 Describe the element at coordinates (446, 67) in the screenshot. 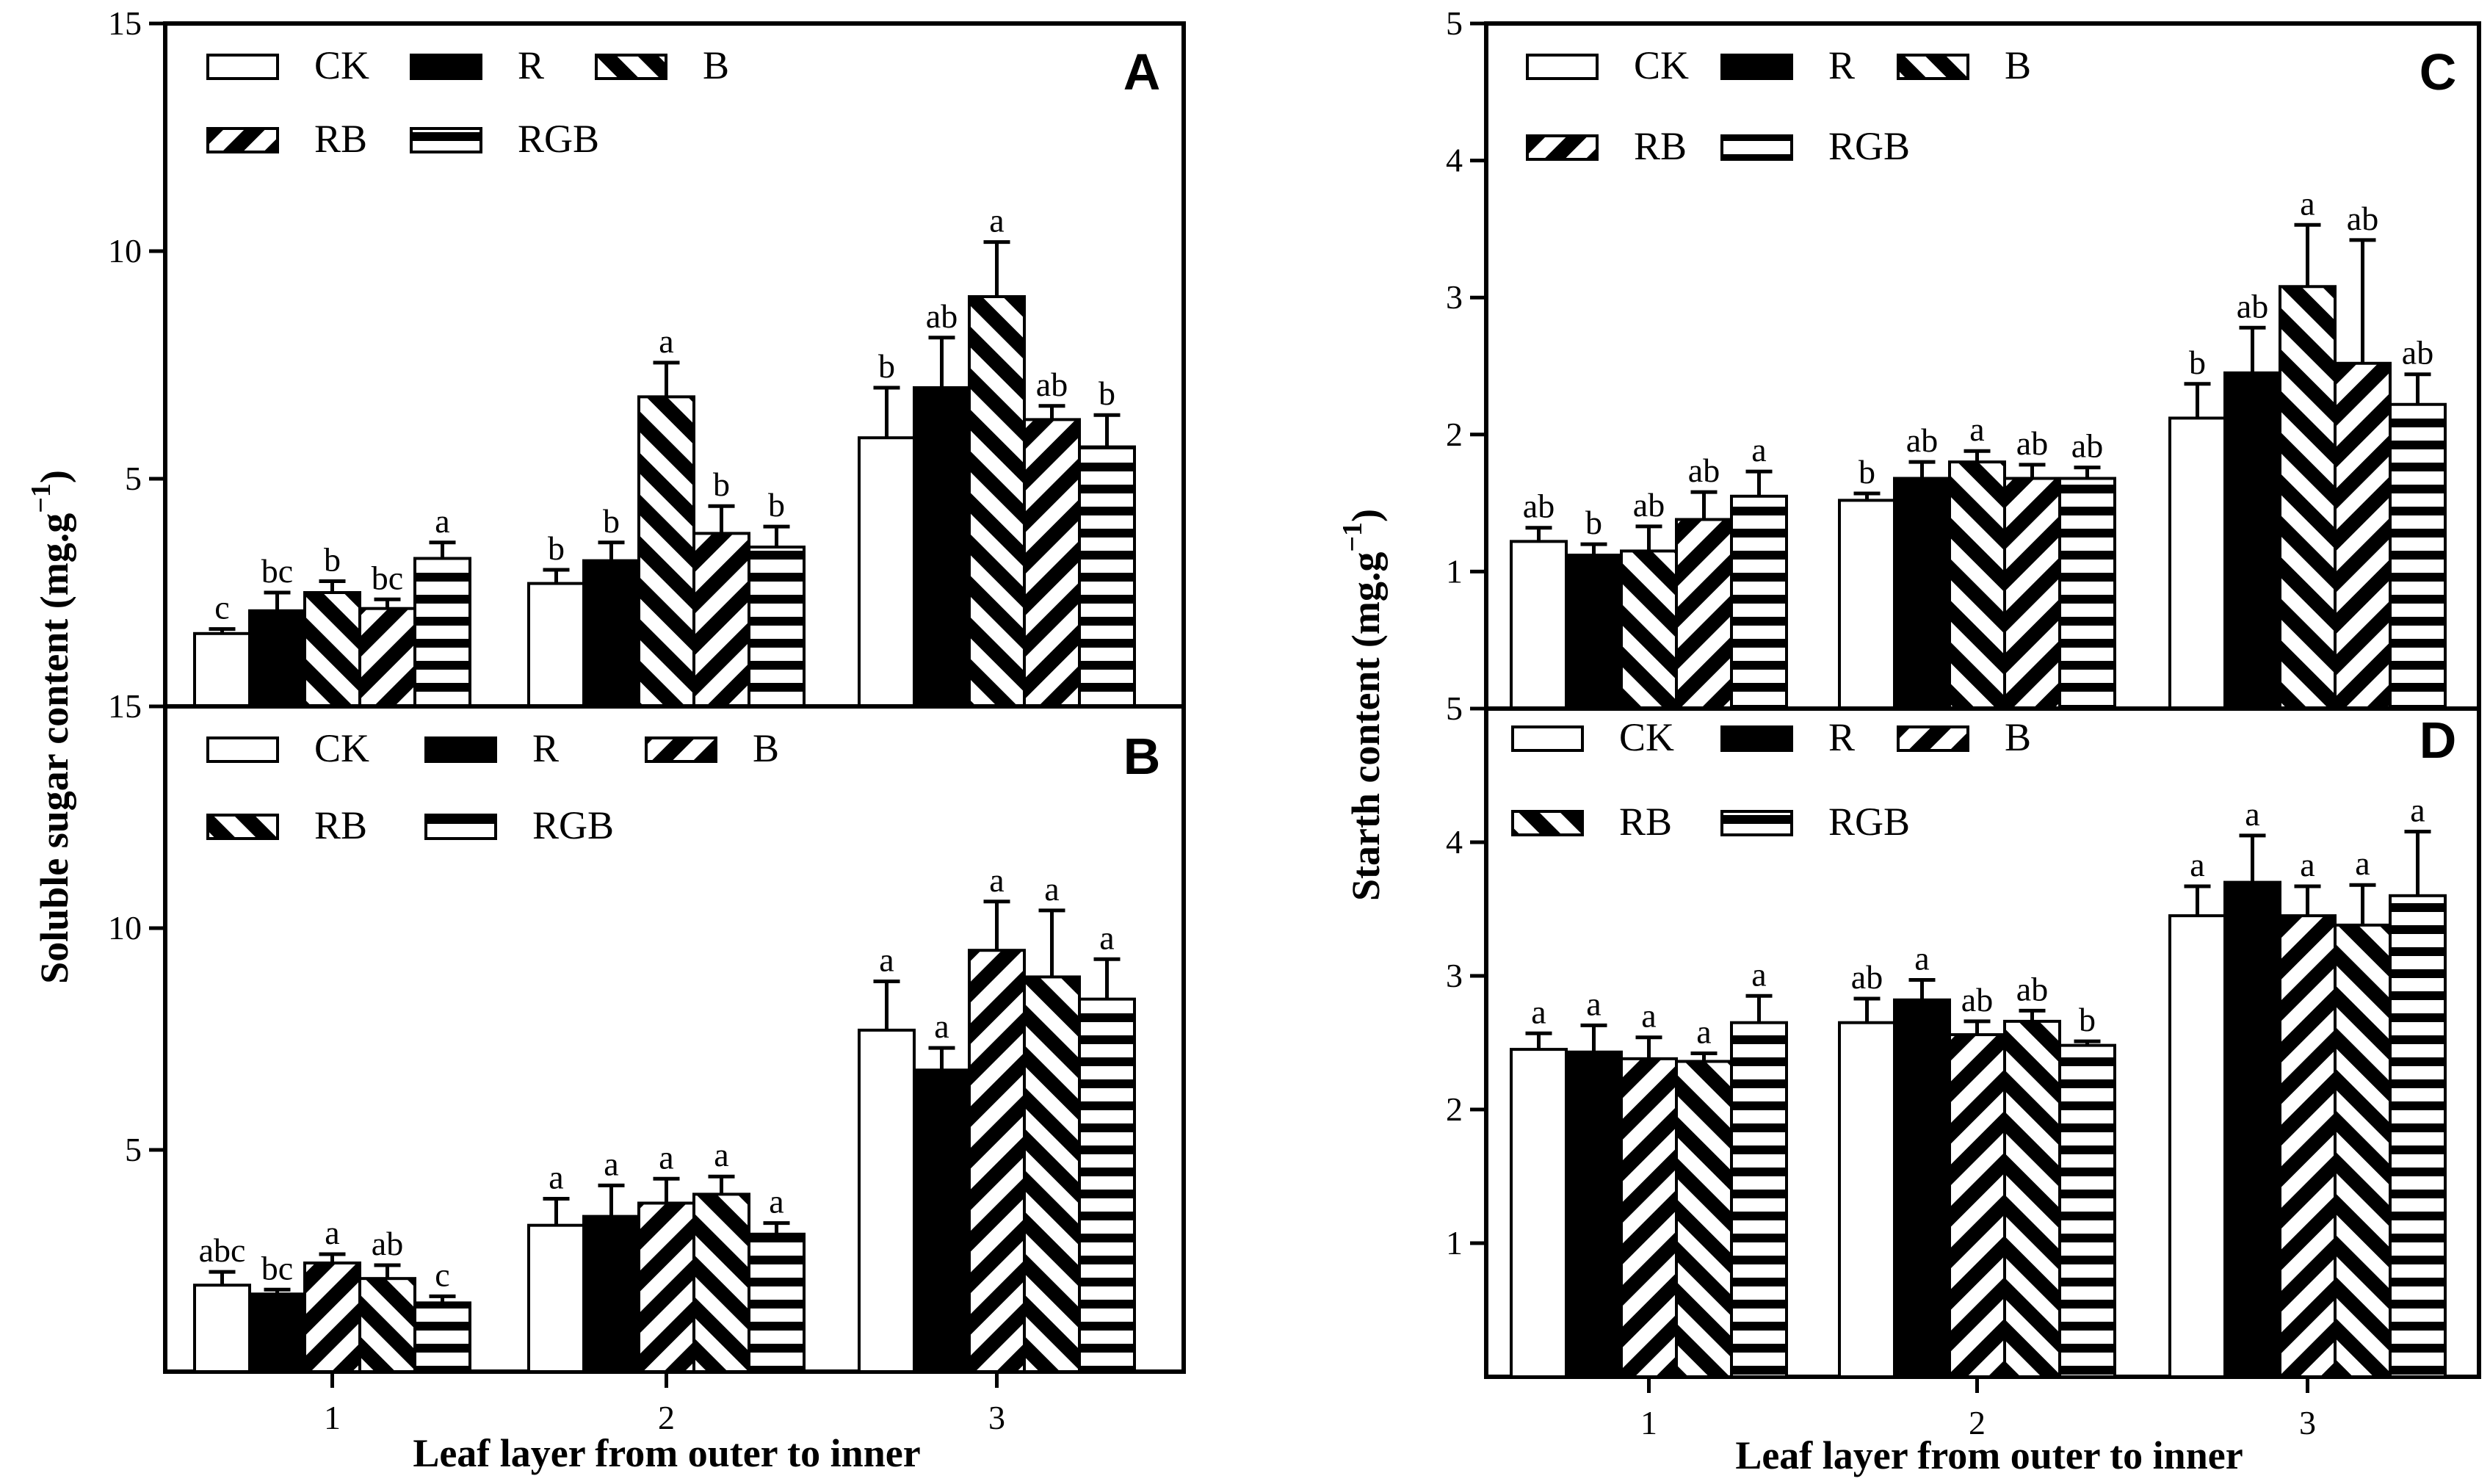

I see `legend-swatch-A-R` at that location.